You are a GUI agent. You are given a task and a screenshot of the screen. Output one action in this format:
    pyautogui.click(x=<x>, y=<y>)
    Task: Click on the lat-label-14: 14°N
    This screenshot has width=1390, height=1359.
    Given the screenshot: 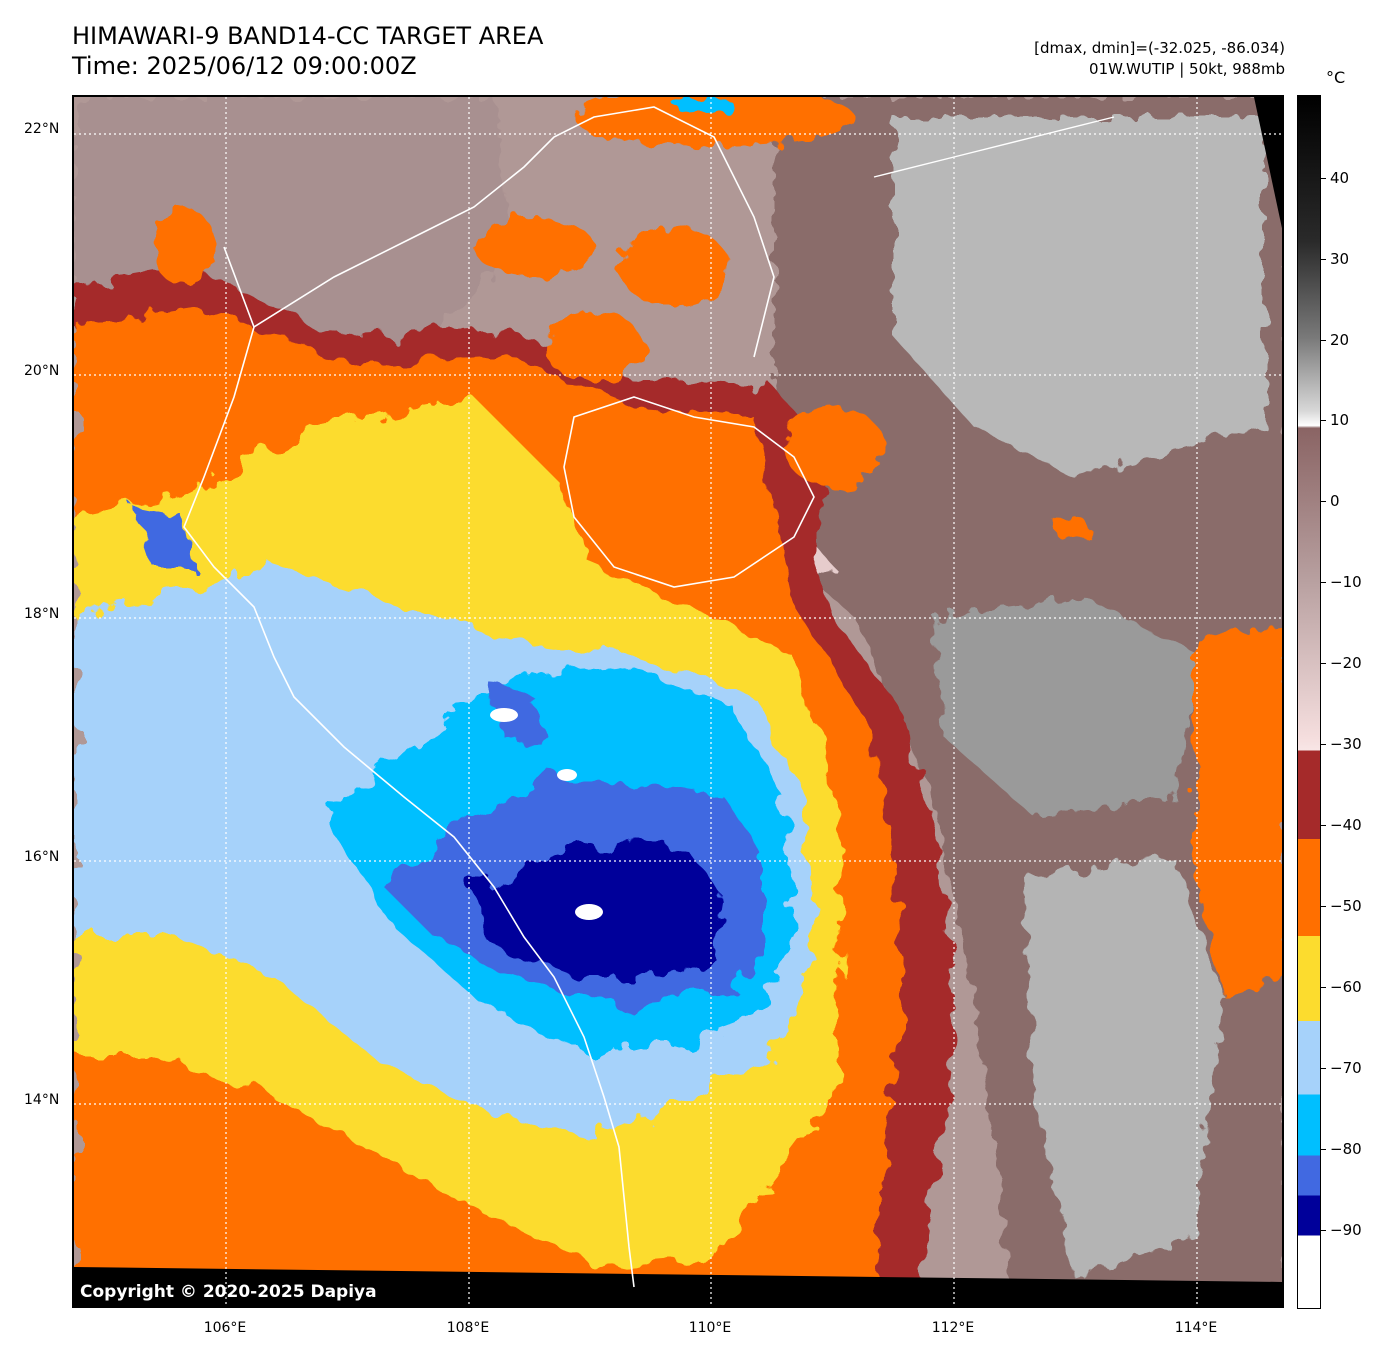 What is the action you would take?
    pyautogui.click(x=42, y=1100)
    